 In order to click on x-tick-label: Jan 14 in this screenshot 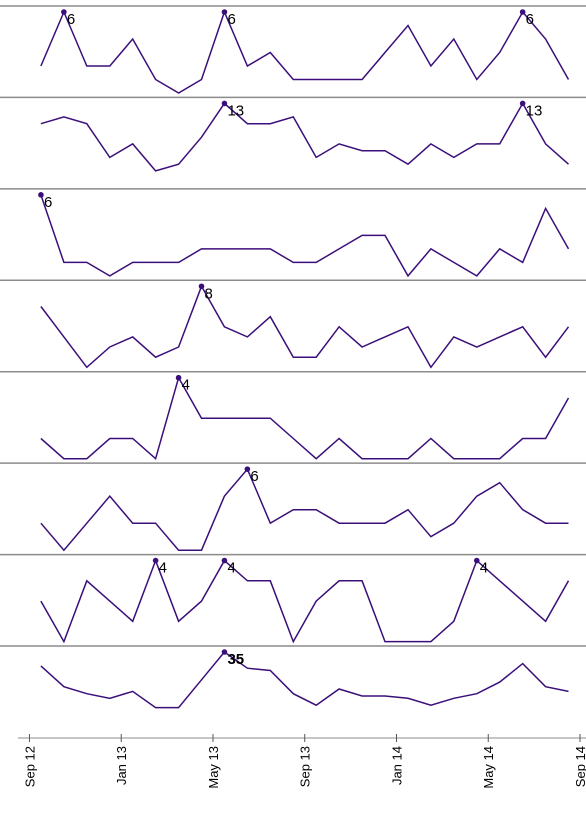, I will do `click(396, 765)`.